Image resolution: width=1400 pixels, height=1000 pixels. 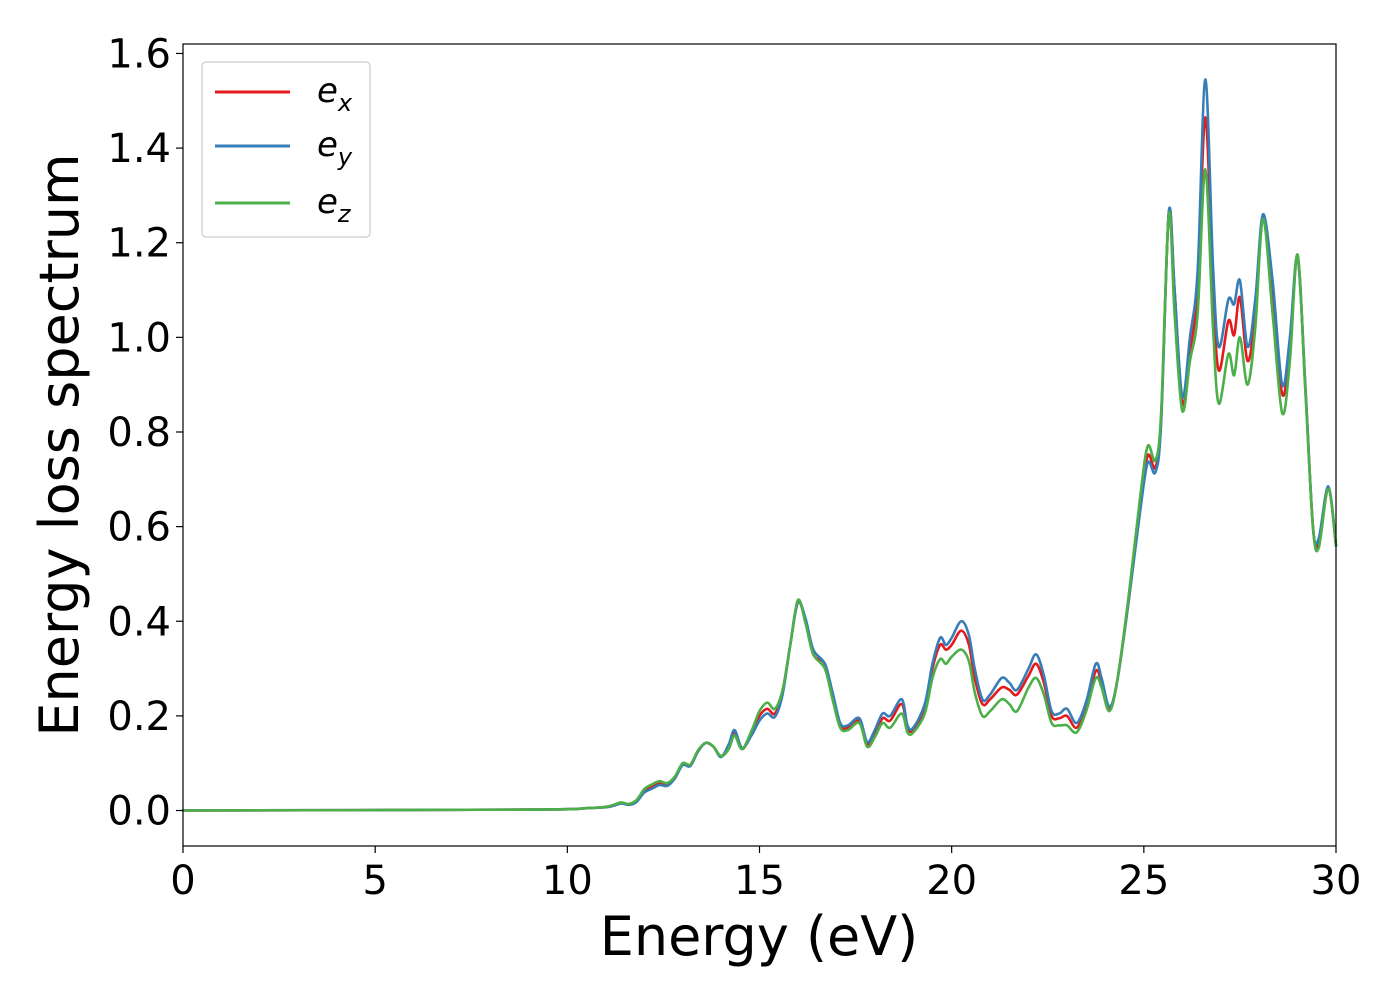 I want to click on x-tick-label: 10, so click(x=567, y=881).